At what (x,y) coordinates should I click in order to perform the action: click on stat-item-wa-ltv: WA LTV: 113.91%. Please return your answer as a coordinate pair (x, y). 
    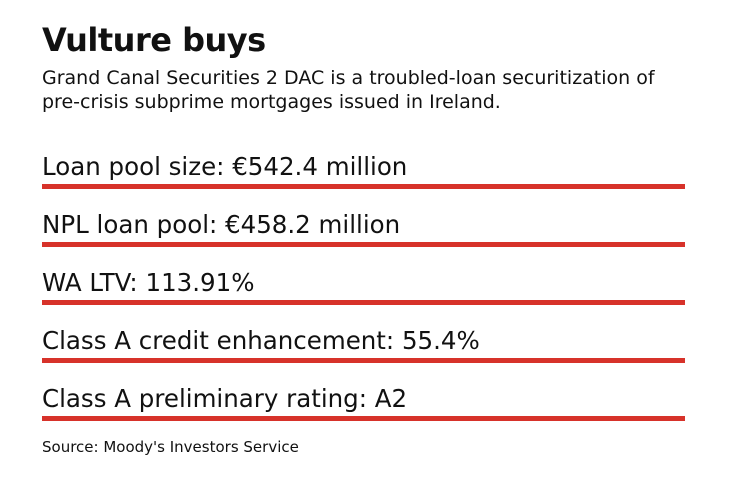
    Looking at the image, I should click on (363, 293).